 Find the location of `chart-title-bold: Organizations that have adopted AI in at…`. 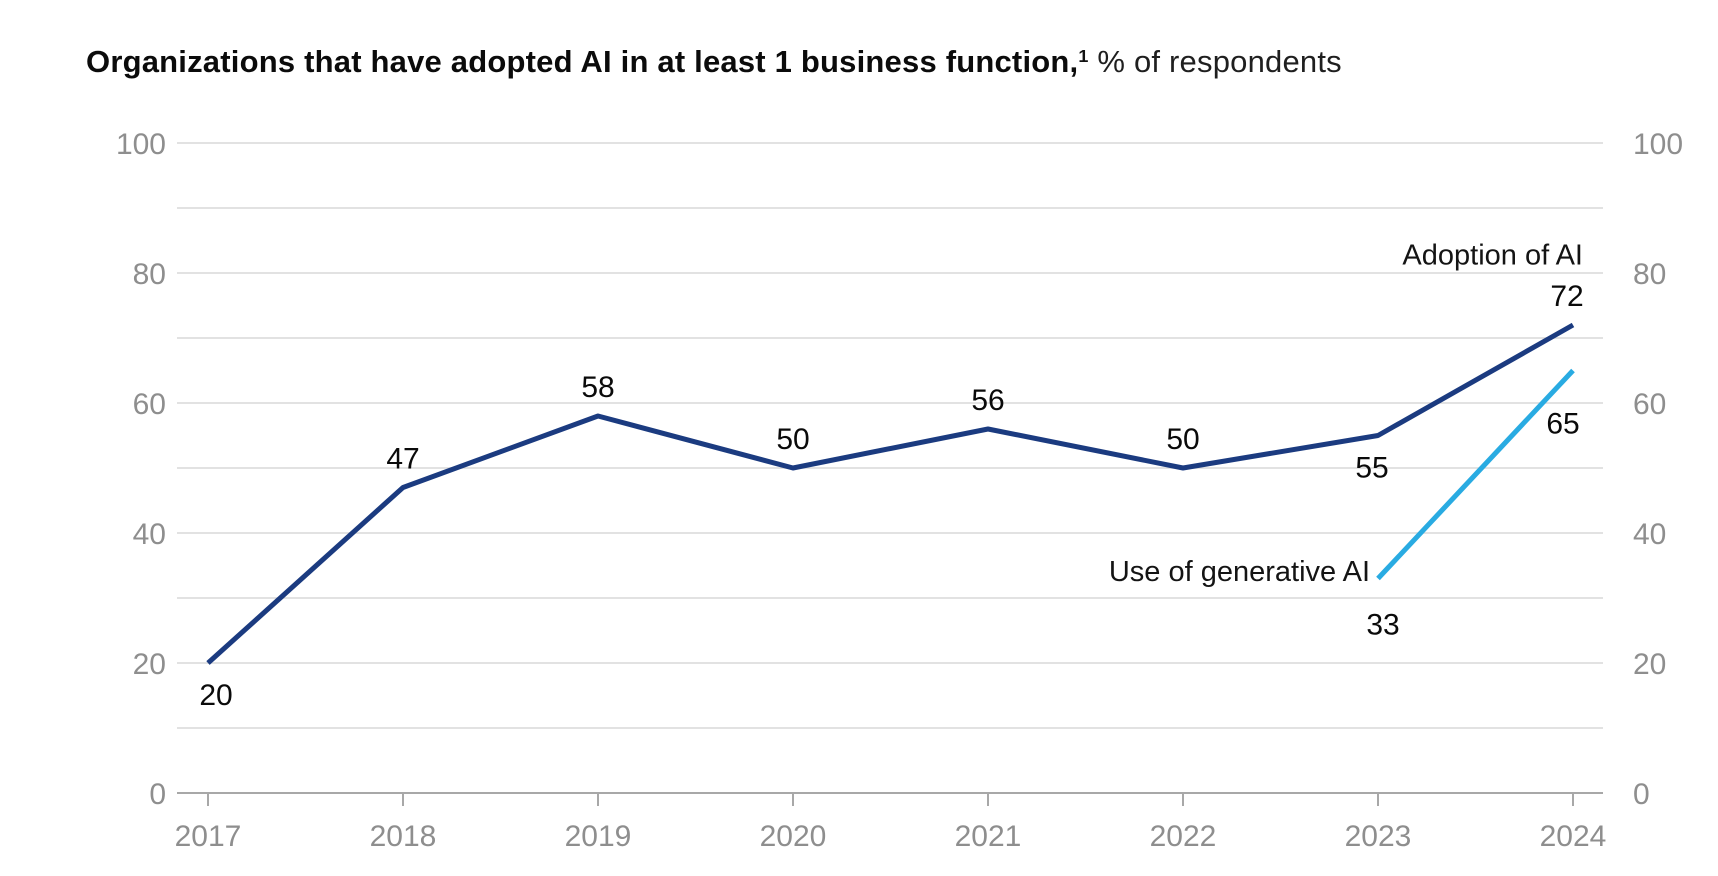

chart-title-bold: Organizations that have adopted AI in at… is located at coordinates (582, 61).